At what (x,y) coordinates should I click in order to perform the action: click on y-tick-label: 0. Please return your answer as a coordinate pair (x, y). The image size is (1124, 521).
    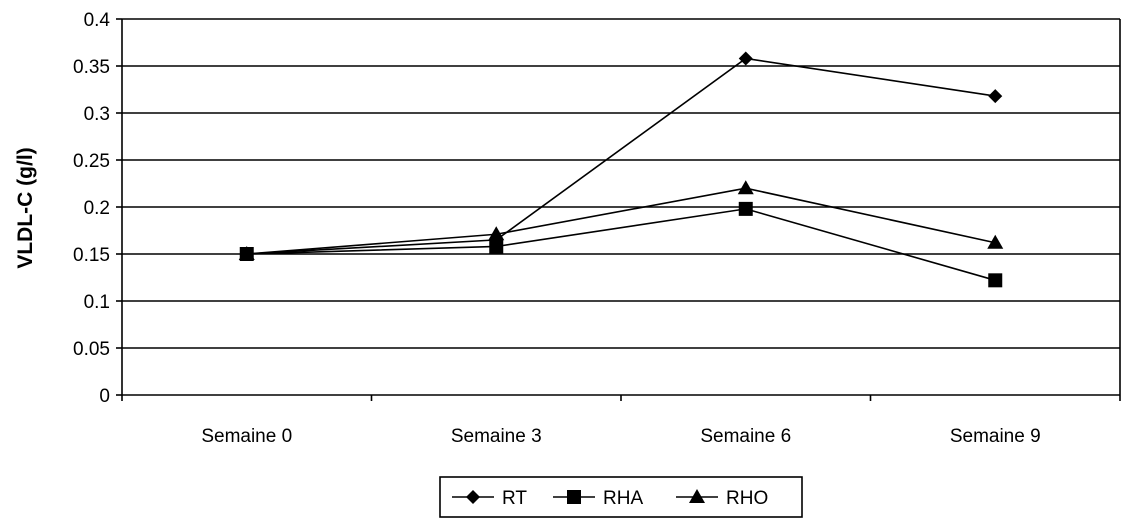
    Looking at the image, I should click on (104, 396).